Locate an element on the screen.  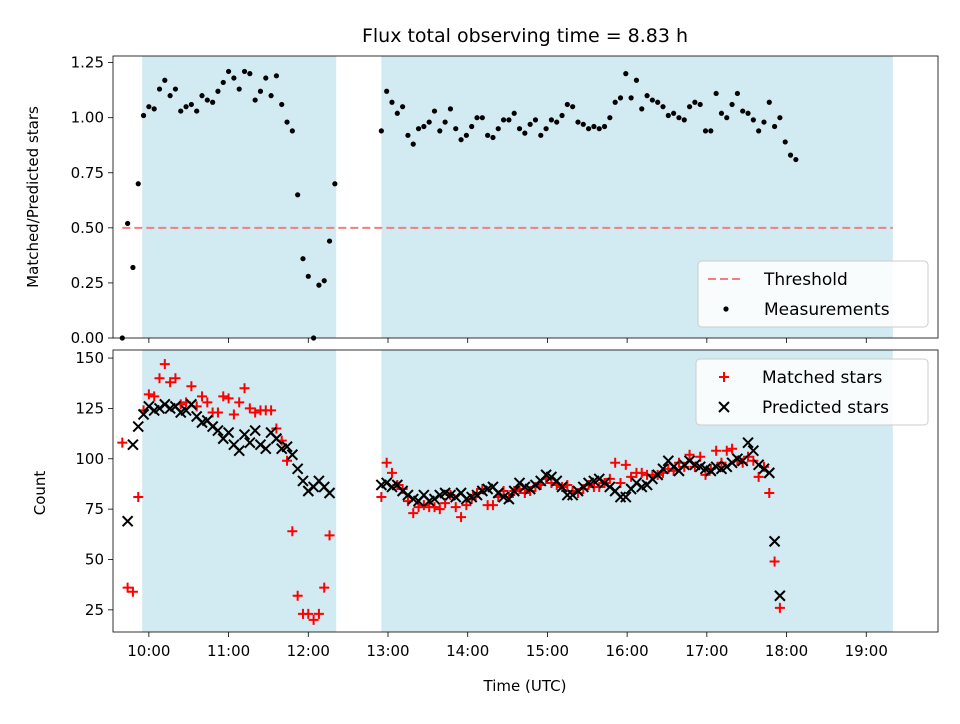
x-tick-label: 15:00 is located at coordinates (547, 651).